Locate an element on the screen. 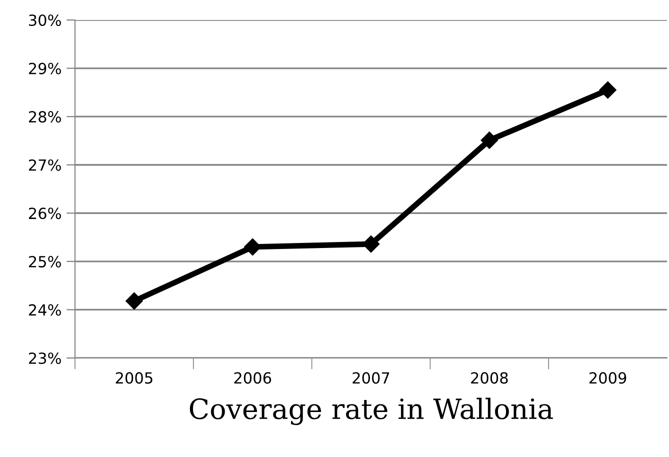 This screenshot has height=457, width=669. x-tick-label: 2006 is located at coordinates (253, 378).